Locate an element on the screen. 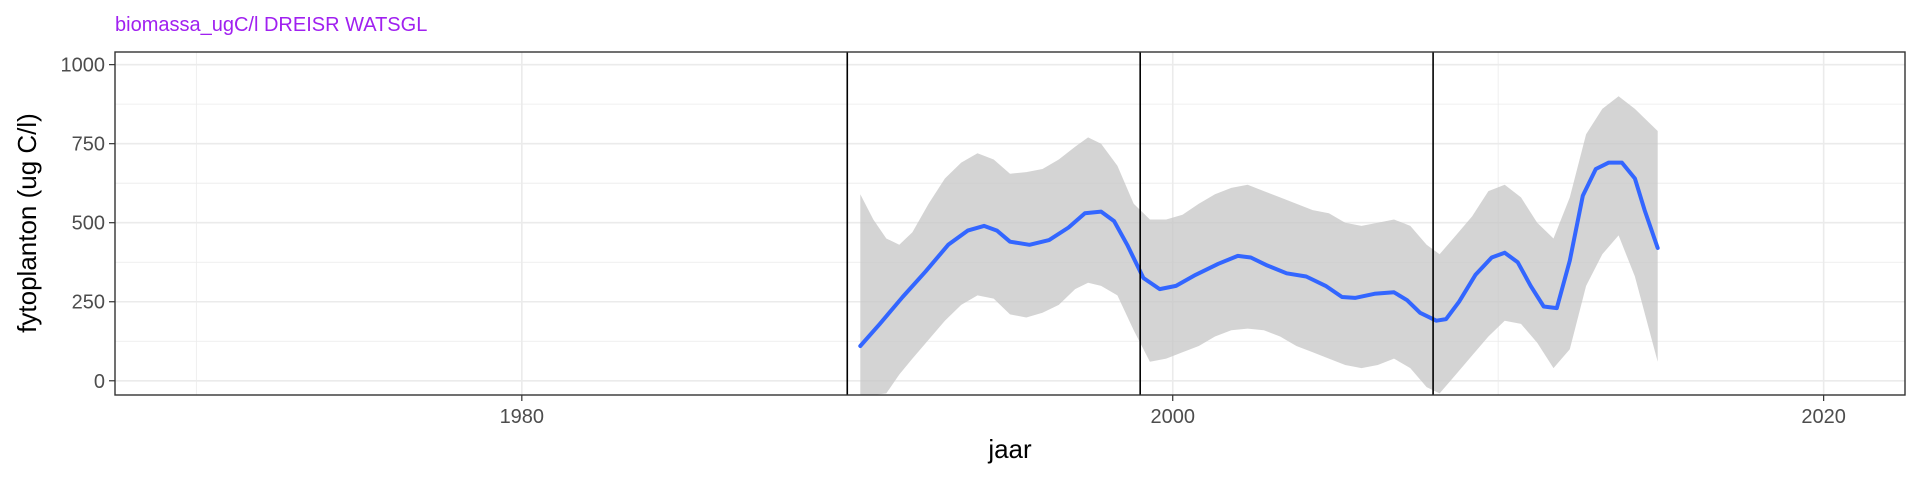  y-tick-label: 500 is located at coordinates (88, 224).